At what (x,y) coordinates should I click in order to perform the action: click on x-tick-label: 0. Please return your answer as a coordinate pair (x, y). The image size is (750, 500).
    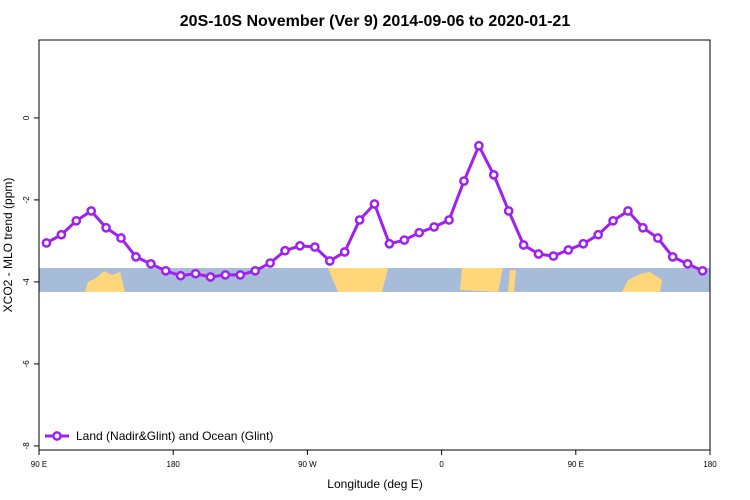
    Looking at the image, I should click on (441, 464).